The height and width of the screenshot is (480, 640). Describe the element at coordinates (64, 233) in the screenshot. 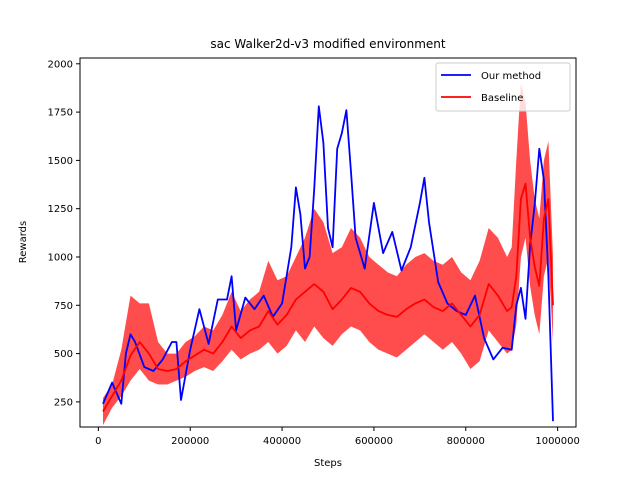

I see `y-ticks: 250 500 750 1000 1250 1500 1750 2000` at that location.